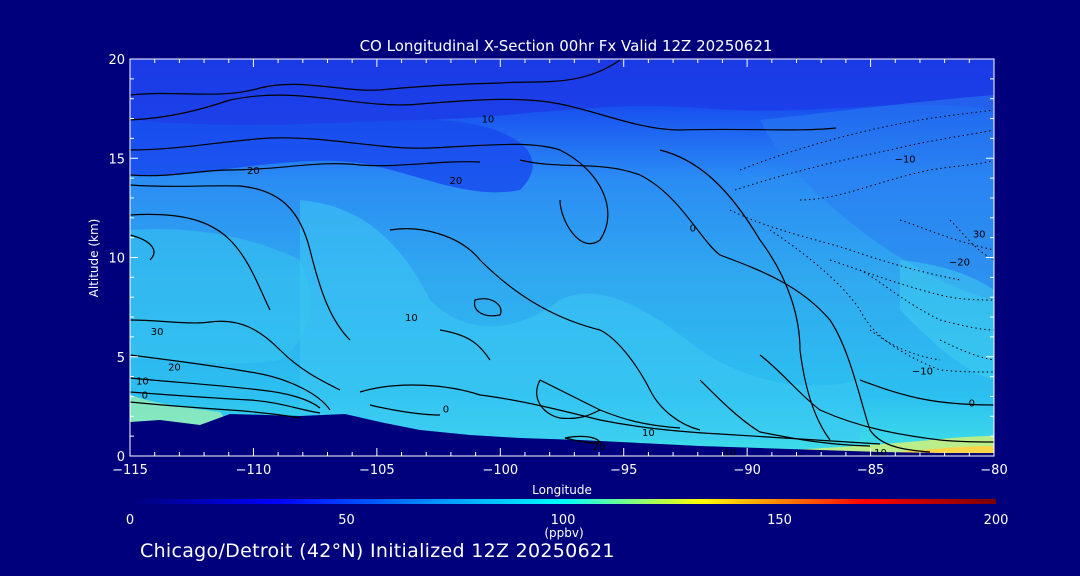  Describe the element at coordinates (563, 520) in the screenshot. I see `colorbar-tick-label: 100` at that location.